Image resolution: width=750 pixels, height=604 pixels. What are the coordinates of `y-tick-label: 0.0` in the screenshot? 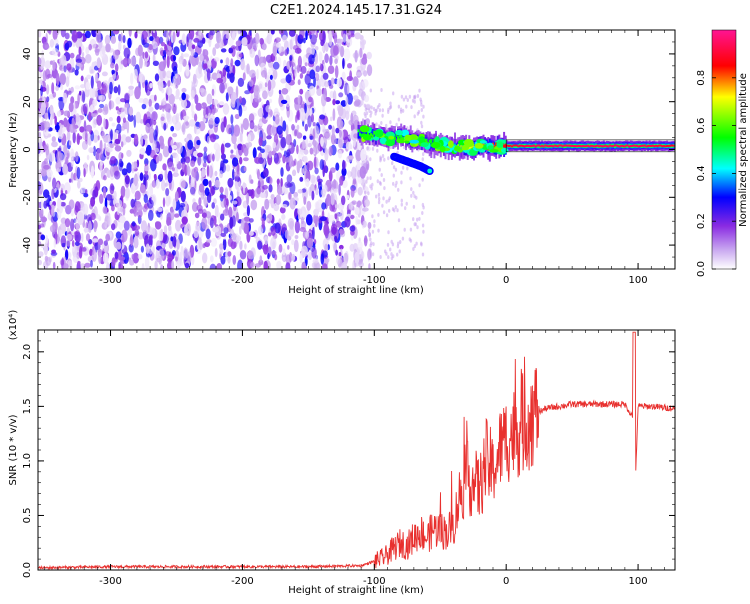 It's located at (27, 570).